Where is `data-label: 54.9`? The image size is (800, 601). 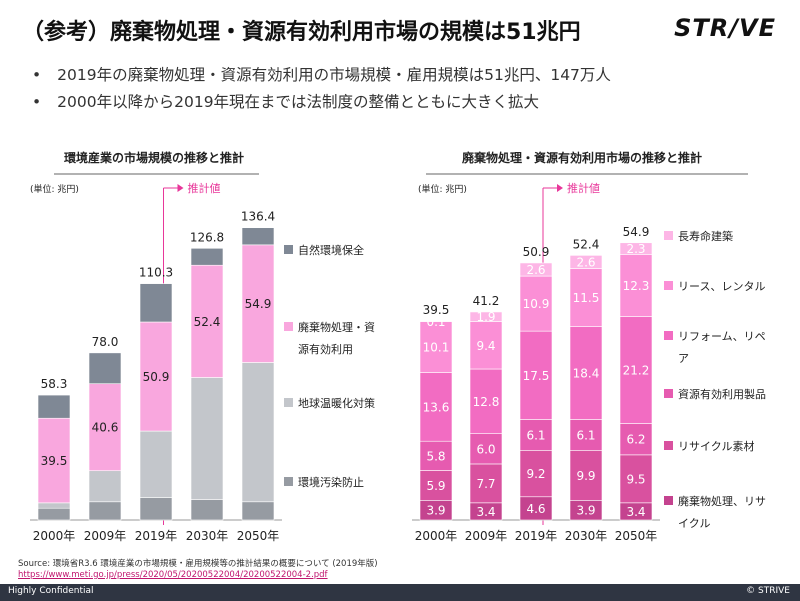 data-label: 54.9 is located at coordinates (258, 304).